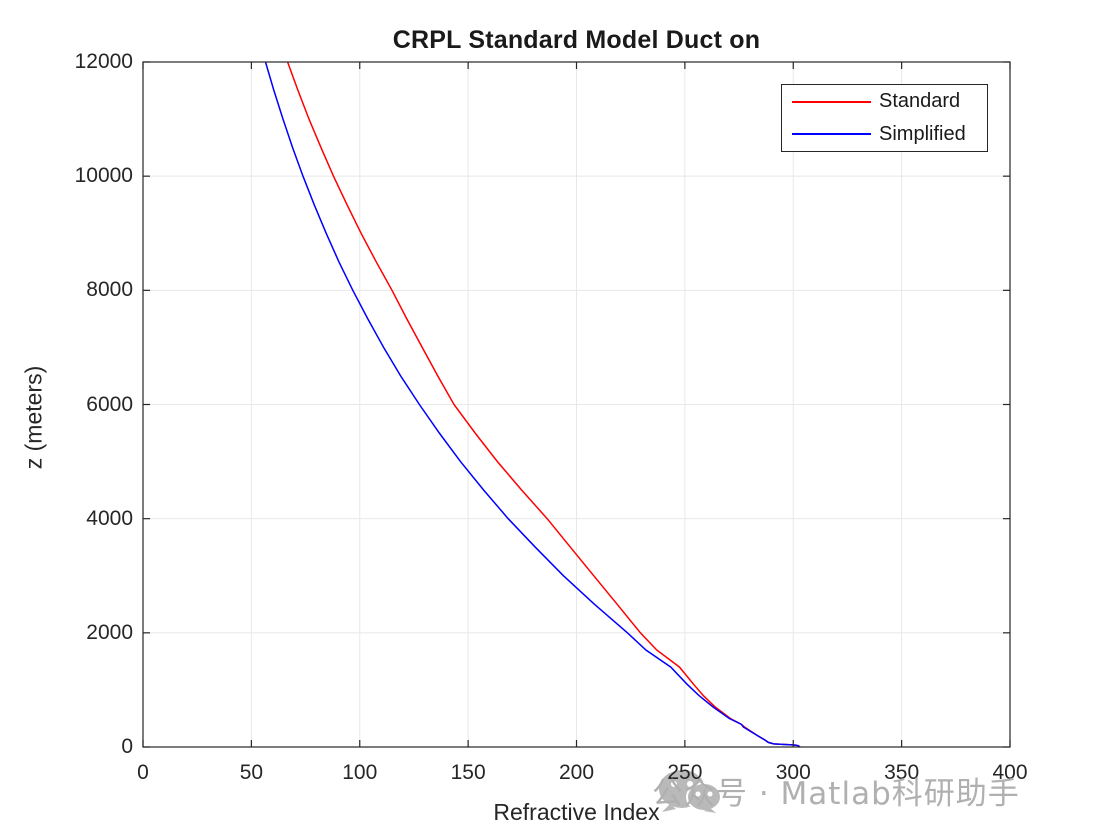 The height and width of the screenshot is (835, 1111). I want to click on x-tick-label: 300, so click(793, 772).